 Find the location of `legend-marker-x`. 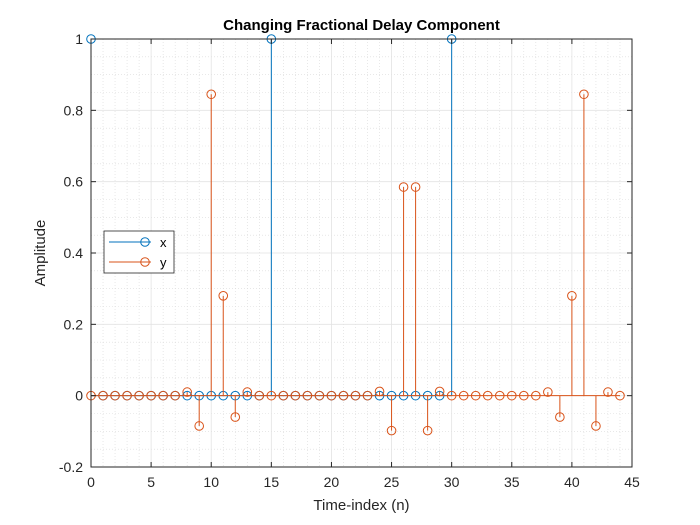

legend-marker-x is located at coordinates (145, 242).